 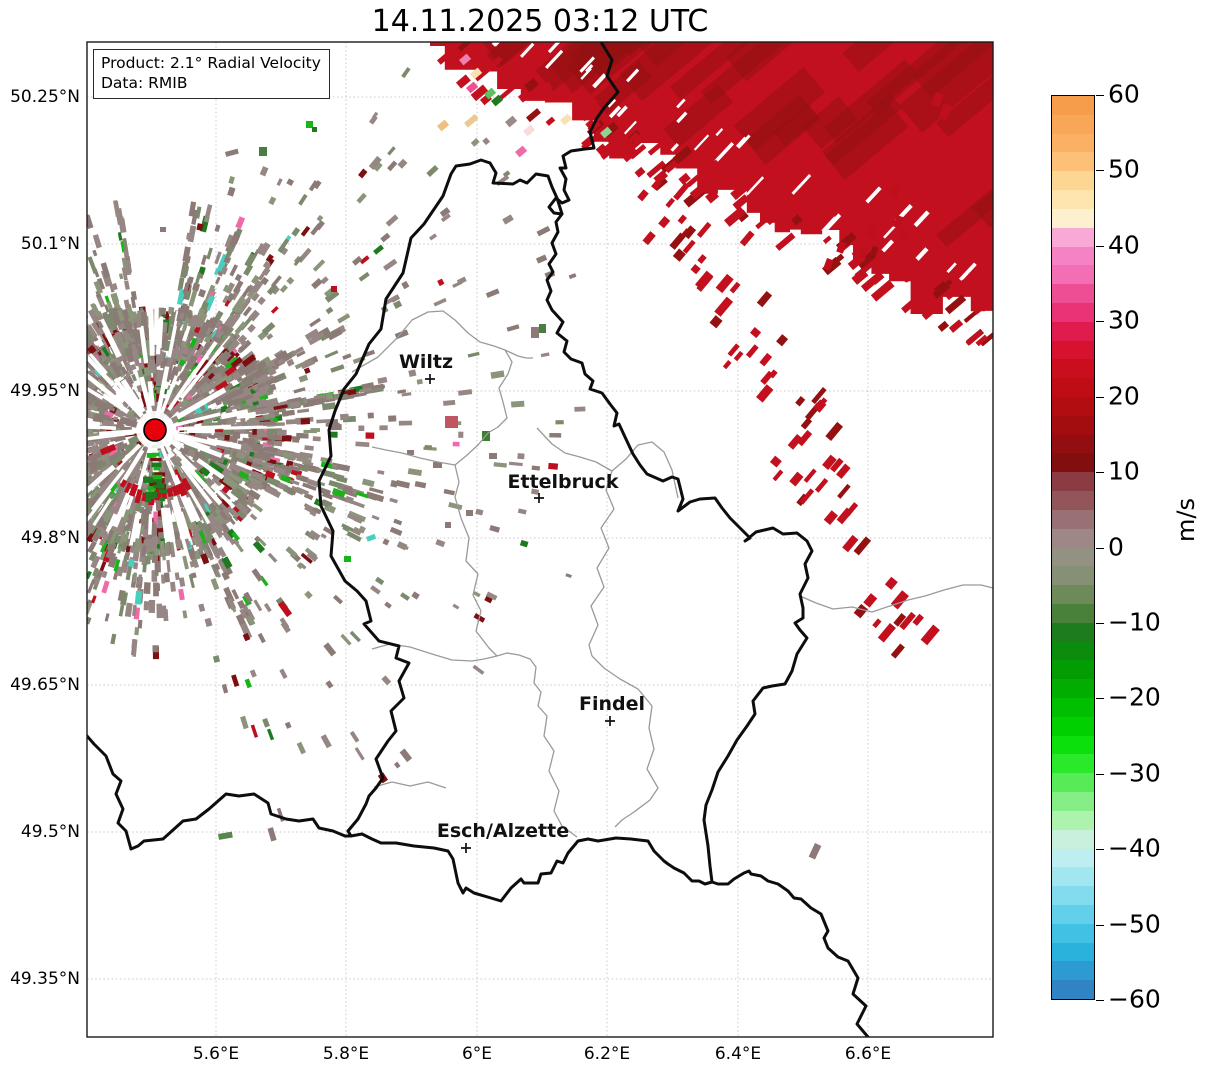 What do you see at coordinates (1134, 697) in the screenshot?
I see `colorbar-tick-label: −20` at bounding box center [1134, 697].